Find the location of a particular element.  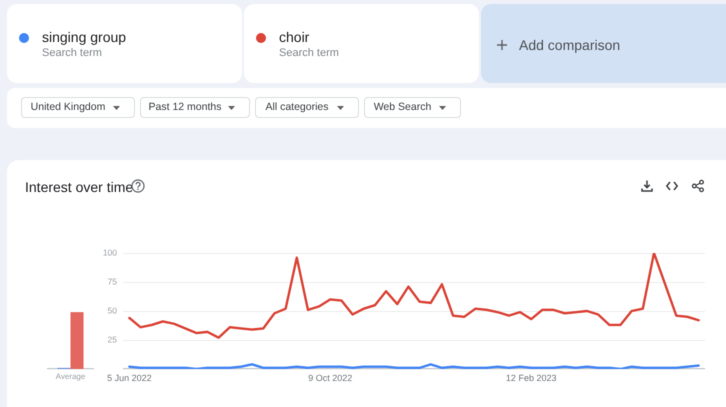

dropdown: Web Search is located at coordinates (412, 107).